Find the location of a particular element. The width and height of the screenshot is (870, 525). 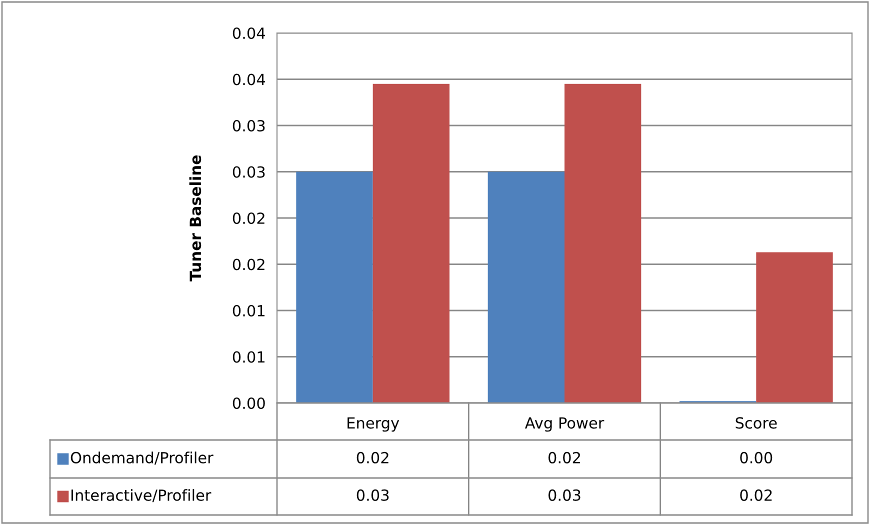

y-tick-label: 0.00 is located at coordinates (248, 403).